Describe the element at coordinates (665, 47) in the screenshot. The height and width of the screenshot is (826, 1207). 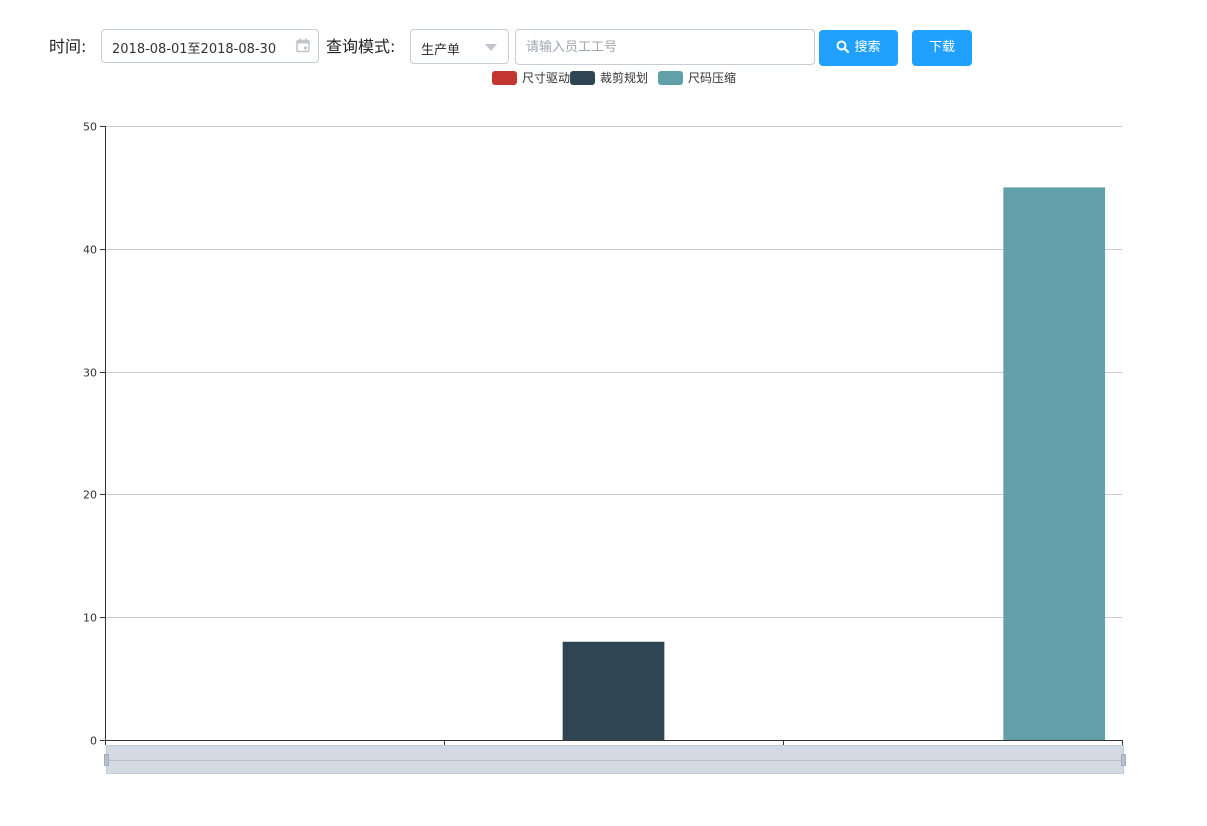
I see `employee-id-input` at that location.